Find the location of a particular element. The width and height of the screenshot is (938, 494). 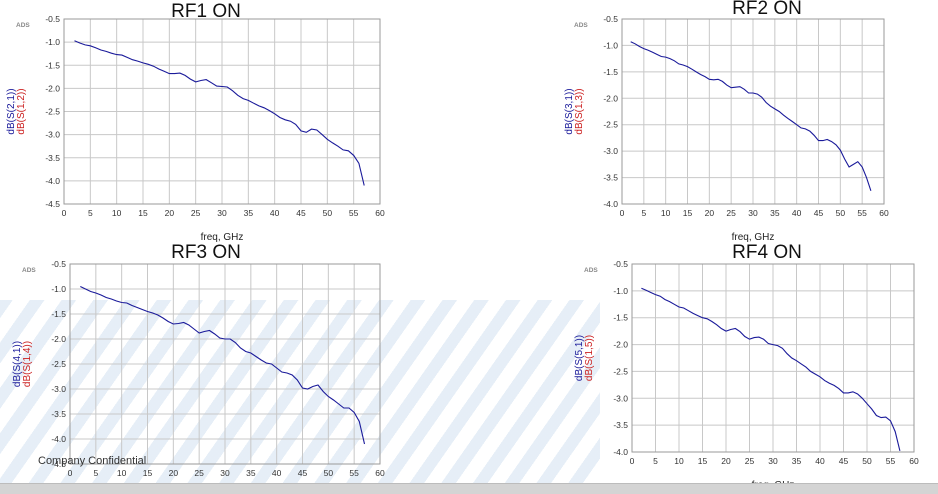

chart-title: RF2 ON is located at coordinates (767, 9).